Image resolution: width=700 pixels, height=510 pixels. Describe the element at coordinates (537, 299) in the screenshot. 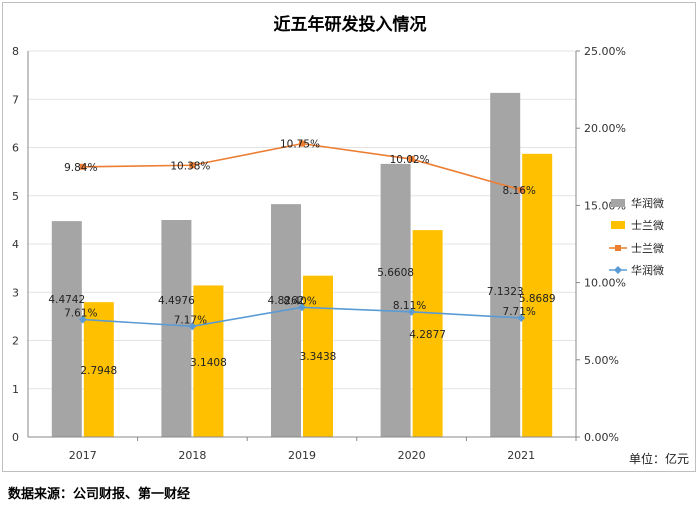

I see `bar-data-label: 5.8689` at that location.